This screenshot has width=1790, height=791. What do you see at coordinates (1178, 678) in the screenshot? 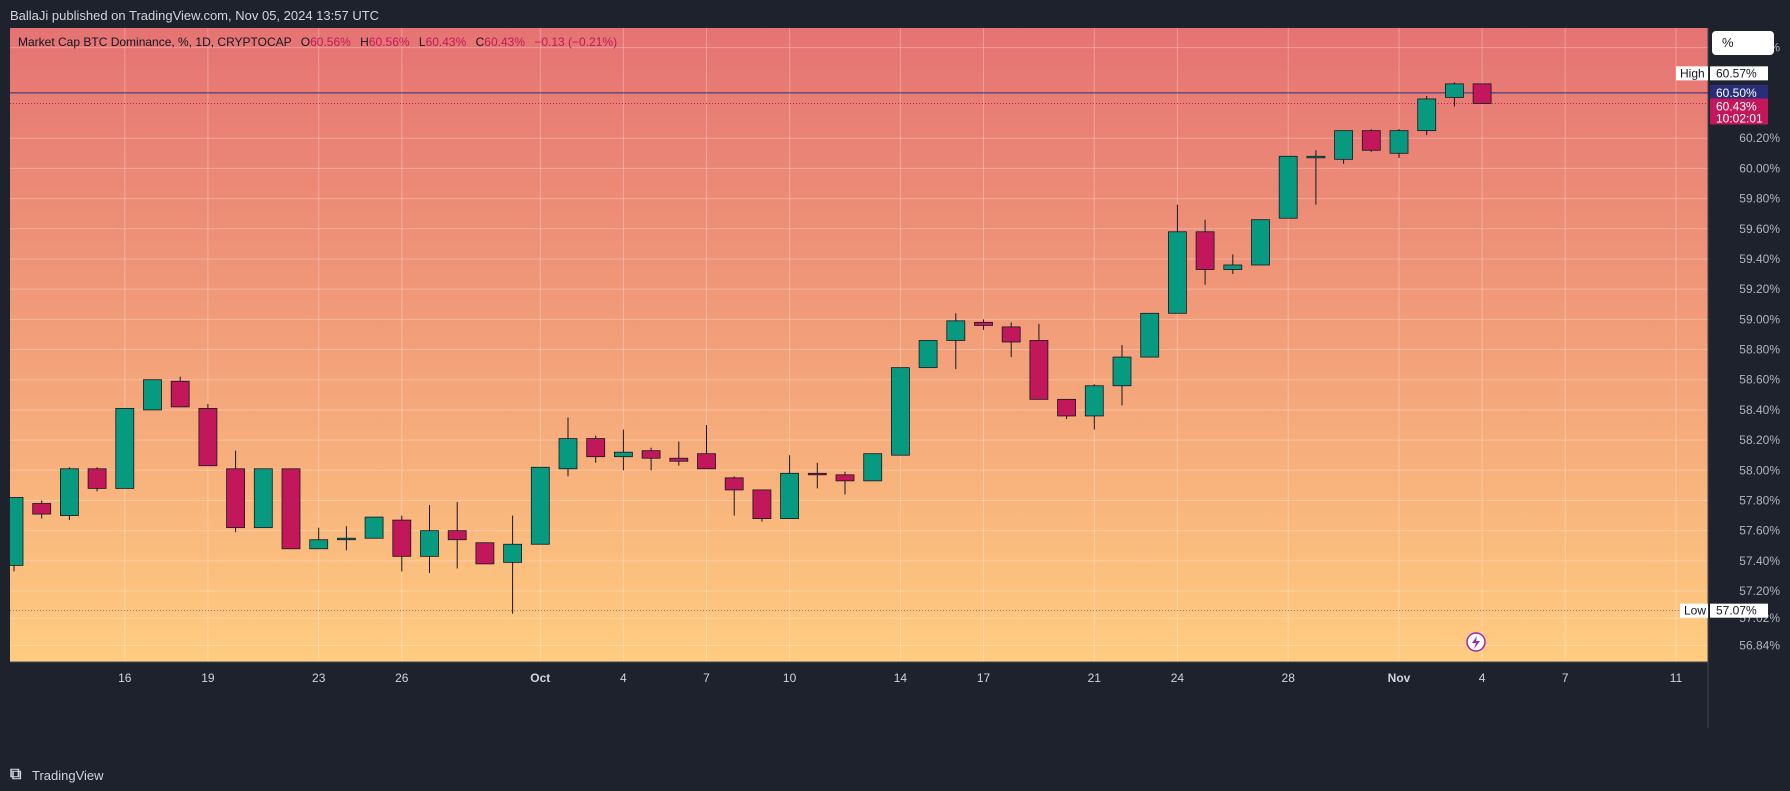
I see `x-tick-label: 24` at bounding box center [1178, 678].